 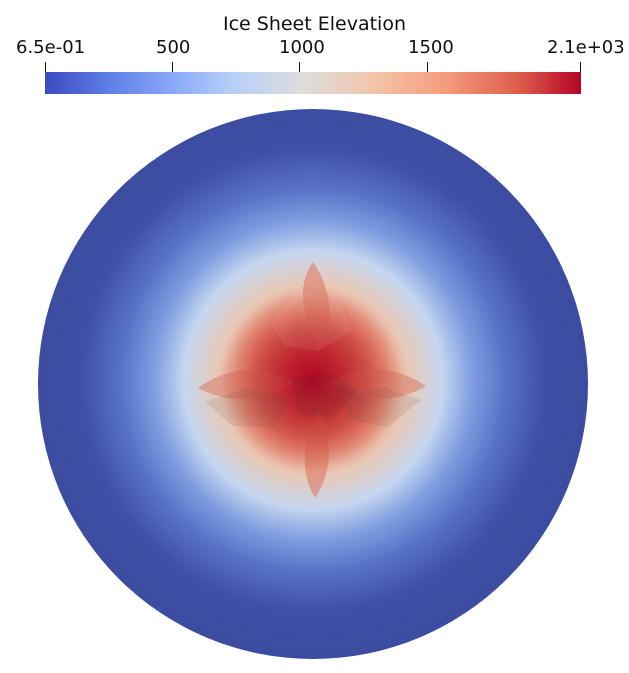 I want to click on colorbar-title: Ice Sheet Elevation, so click(x=314, y=24).